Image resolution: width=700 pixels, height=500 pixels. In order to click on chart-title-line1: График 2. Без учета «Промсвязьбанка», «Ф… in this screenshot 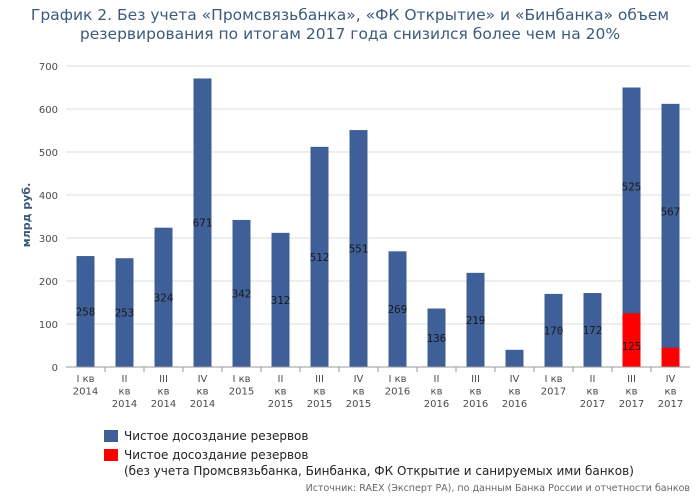, I will do `click(350, 15)`.